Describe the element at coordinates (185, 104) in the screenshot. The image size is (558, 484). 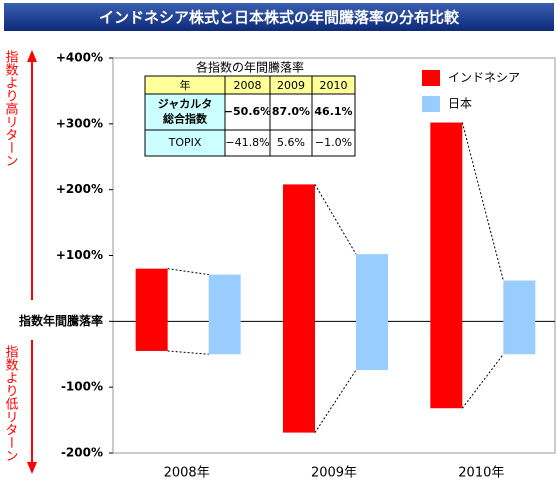
I see `table-row-name: ジャカルタ` at that location.